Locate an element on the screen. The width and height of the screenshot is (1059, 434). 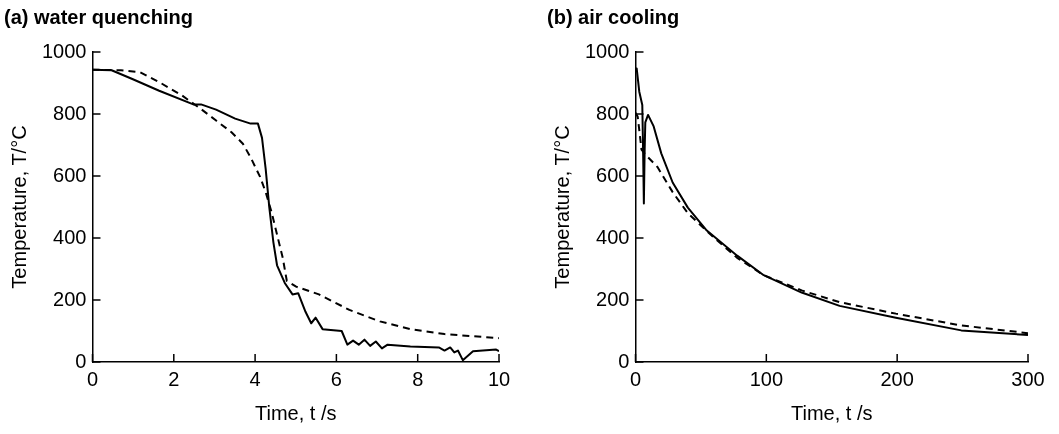
x-tick-label: 8 is located at coordinates (418, 378).